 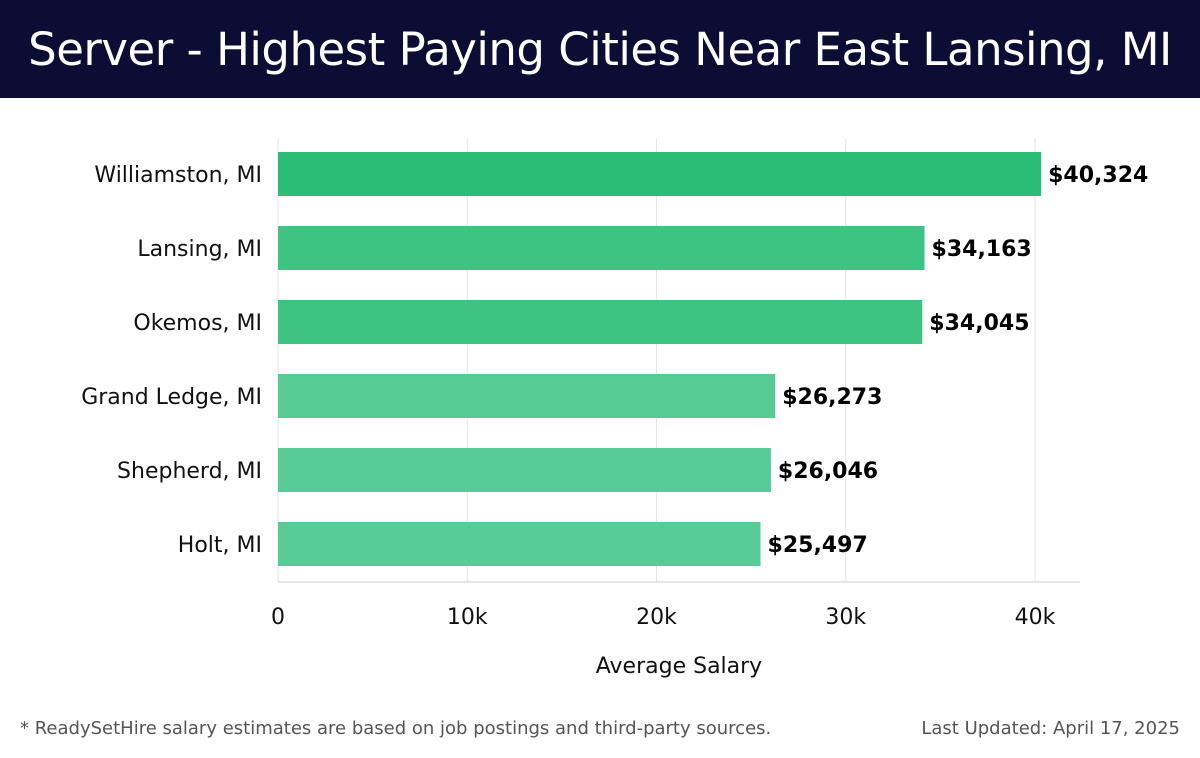 What do you see at coordinates (467, 617) in the screenshot?
I see `x-tick-label: 10k` at bounding box center [467, 617].